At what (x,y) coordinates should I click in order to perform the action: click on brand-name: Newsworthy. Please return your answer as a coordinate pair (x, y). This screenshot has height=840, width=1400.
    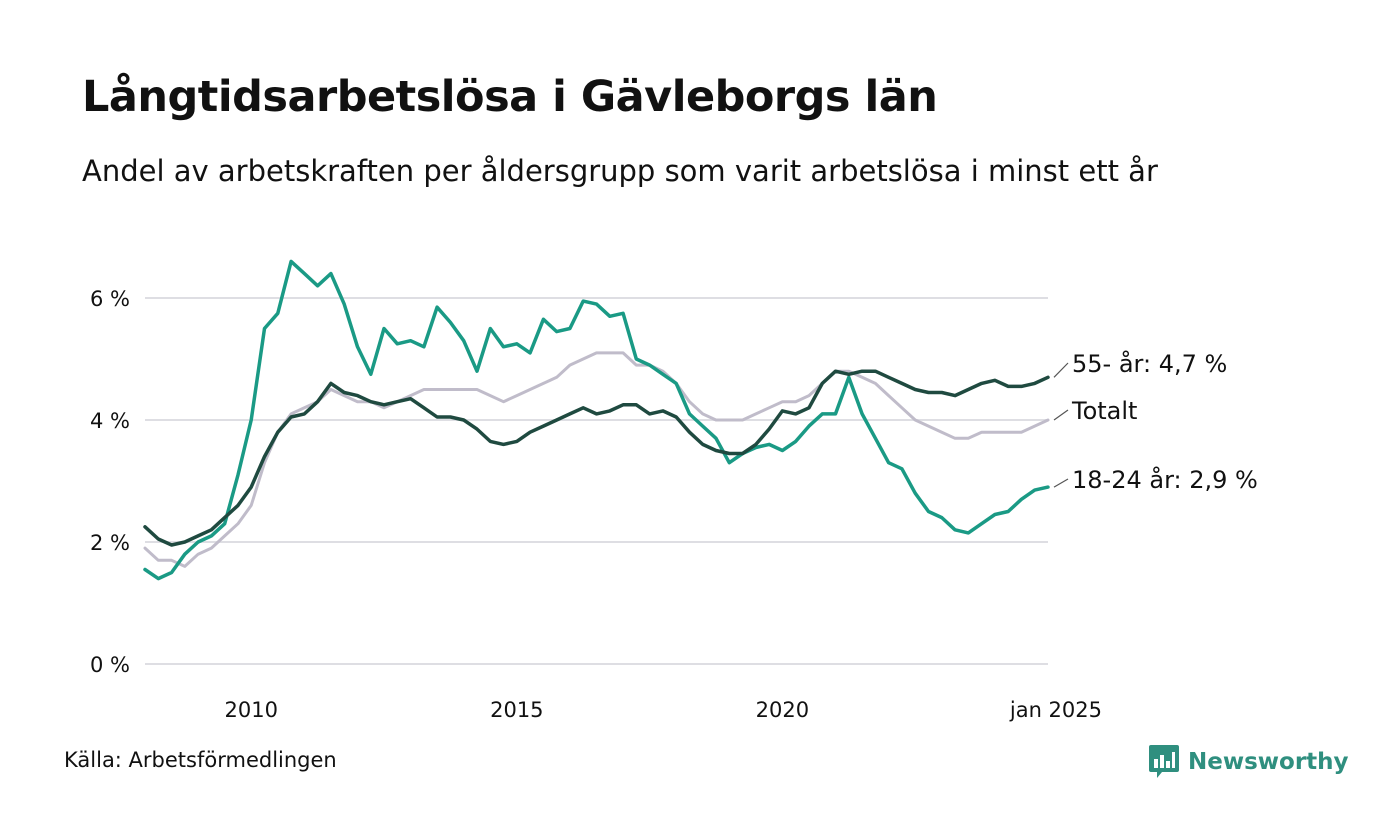
    Looking at the image, I should click on (1268, 762).